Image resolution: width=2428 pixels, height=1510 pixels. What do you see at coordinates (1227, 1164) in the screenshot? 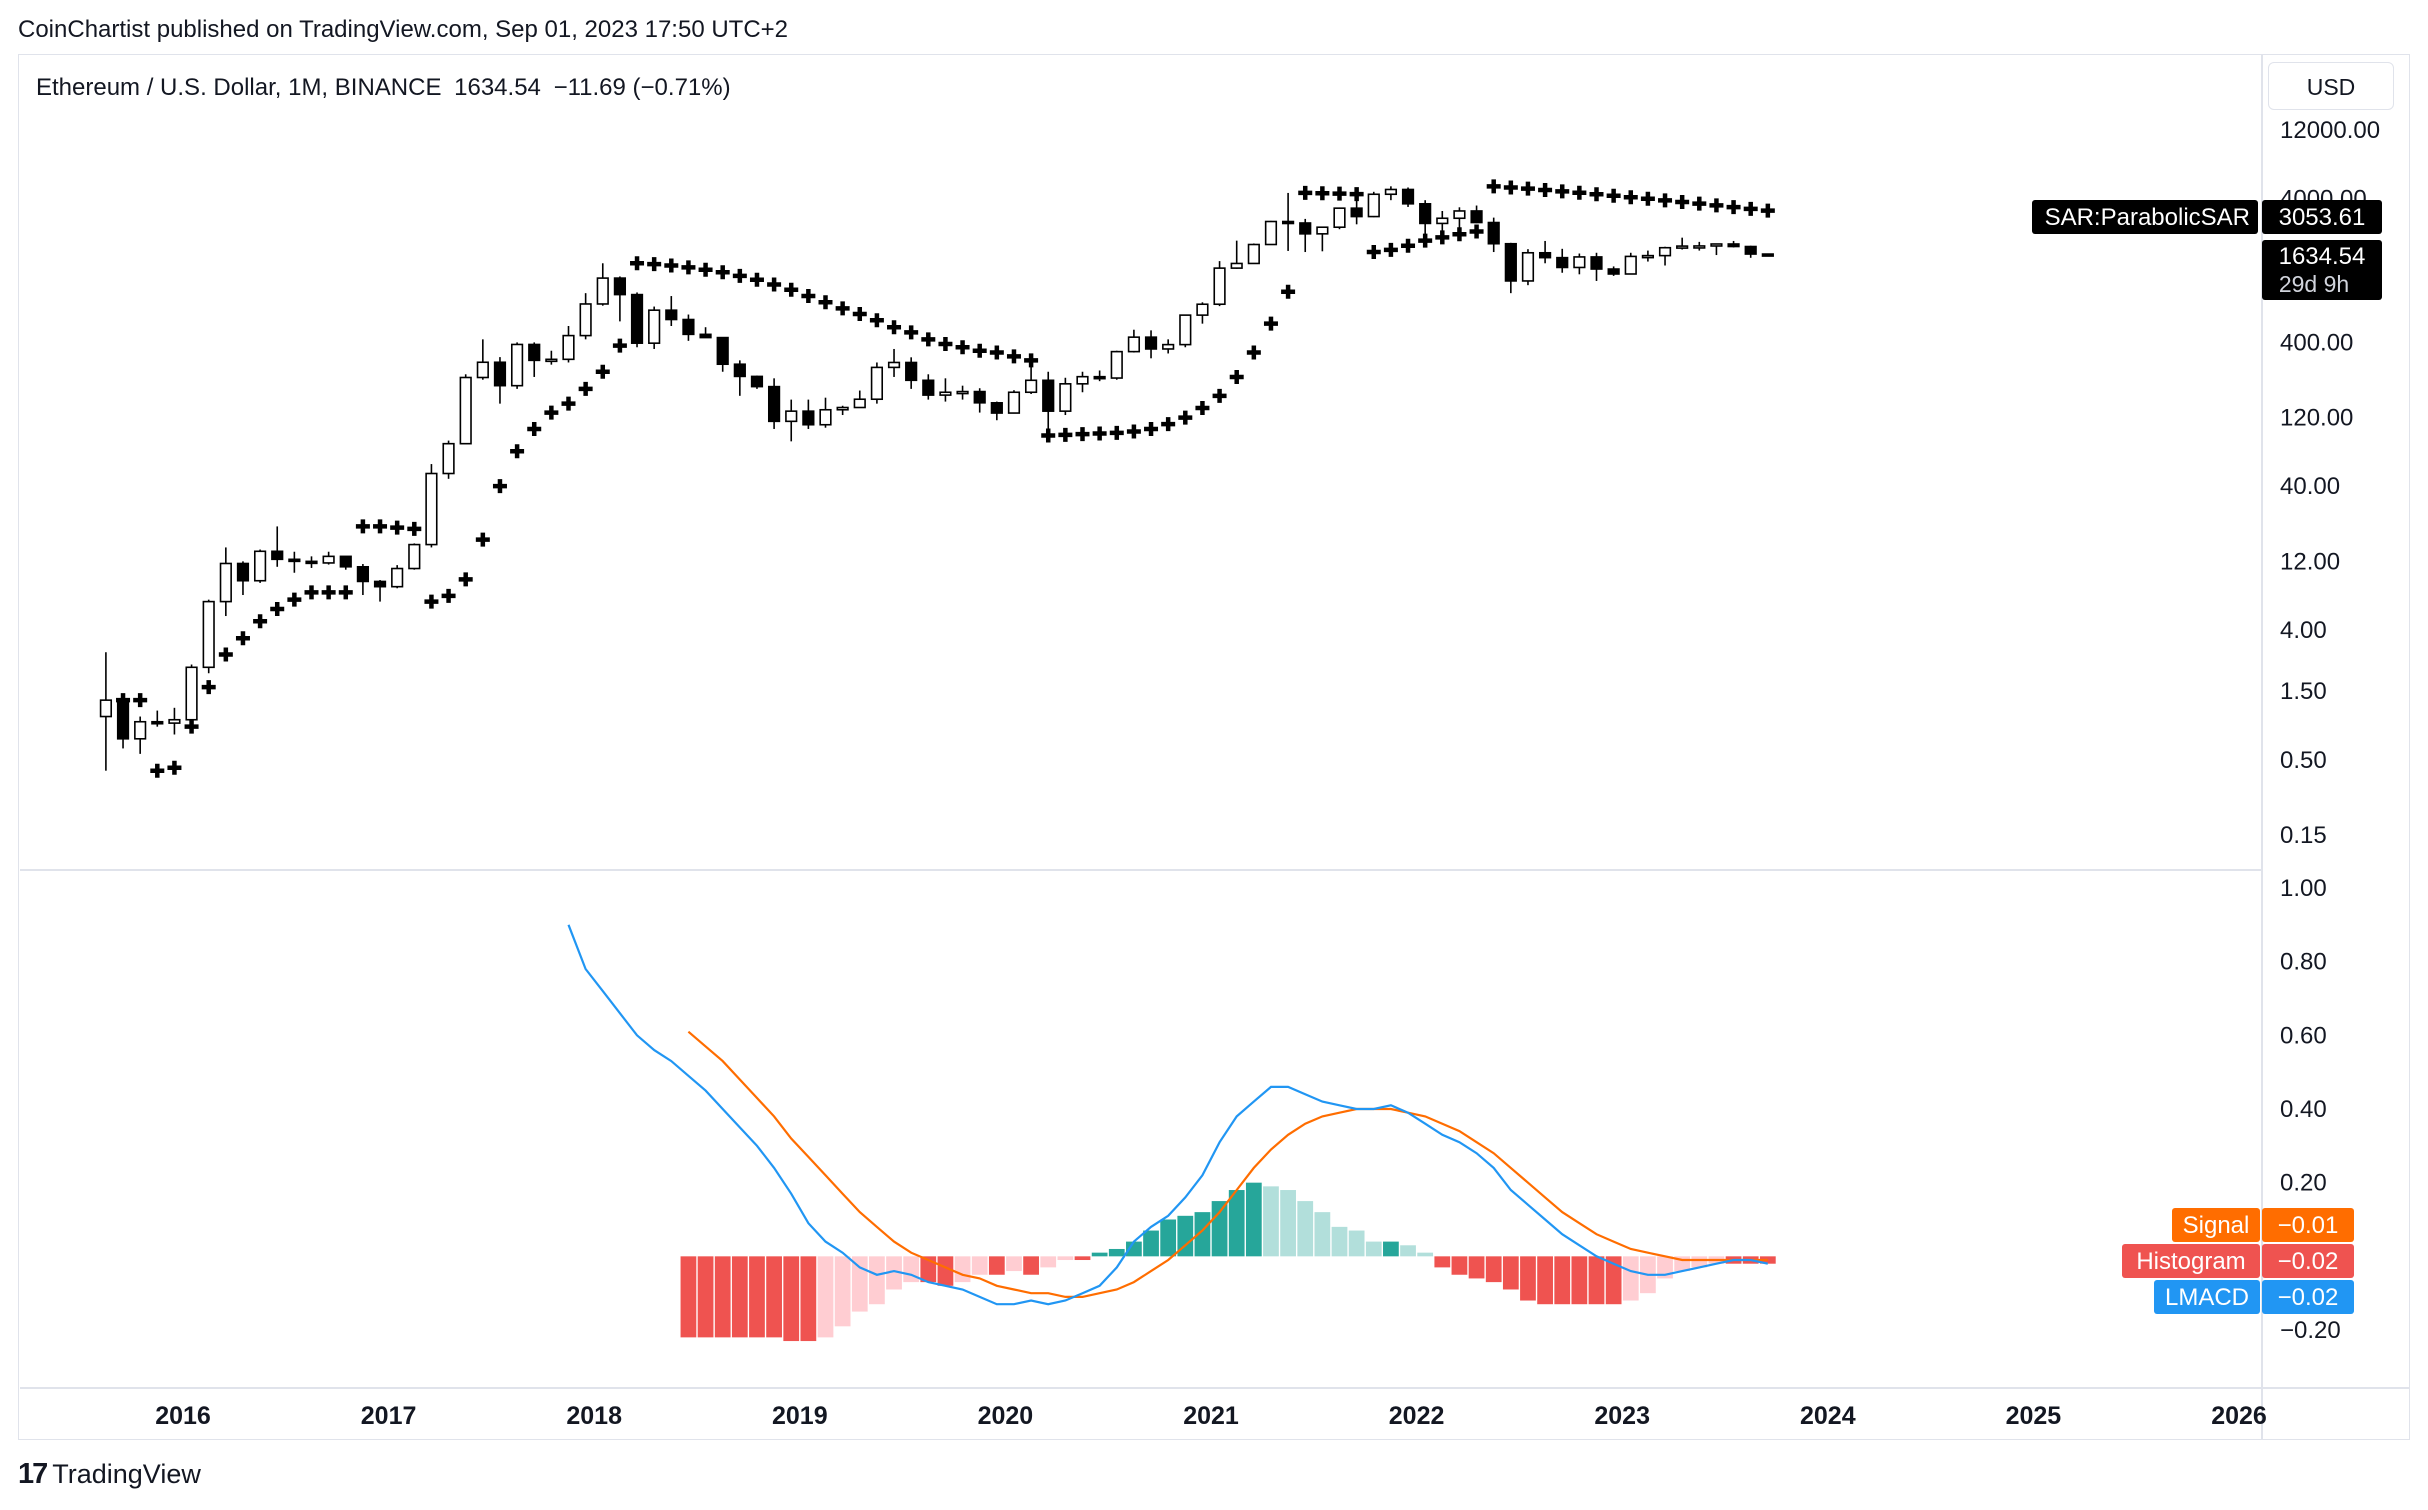
I see `signal-line` at bounding box center [1227, 1164].